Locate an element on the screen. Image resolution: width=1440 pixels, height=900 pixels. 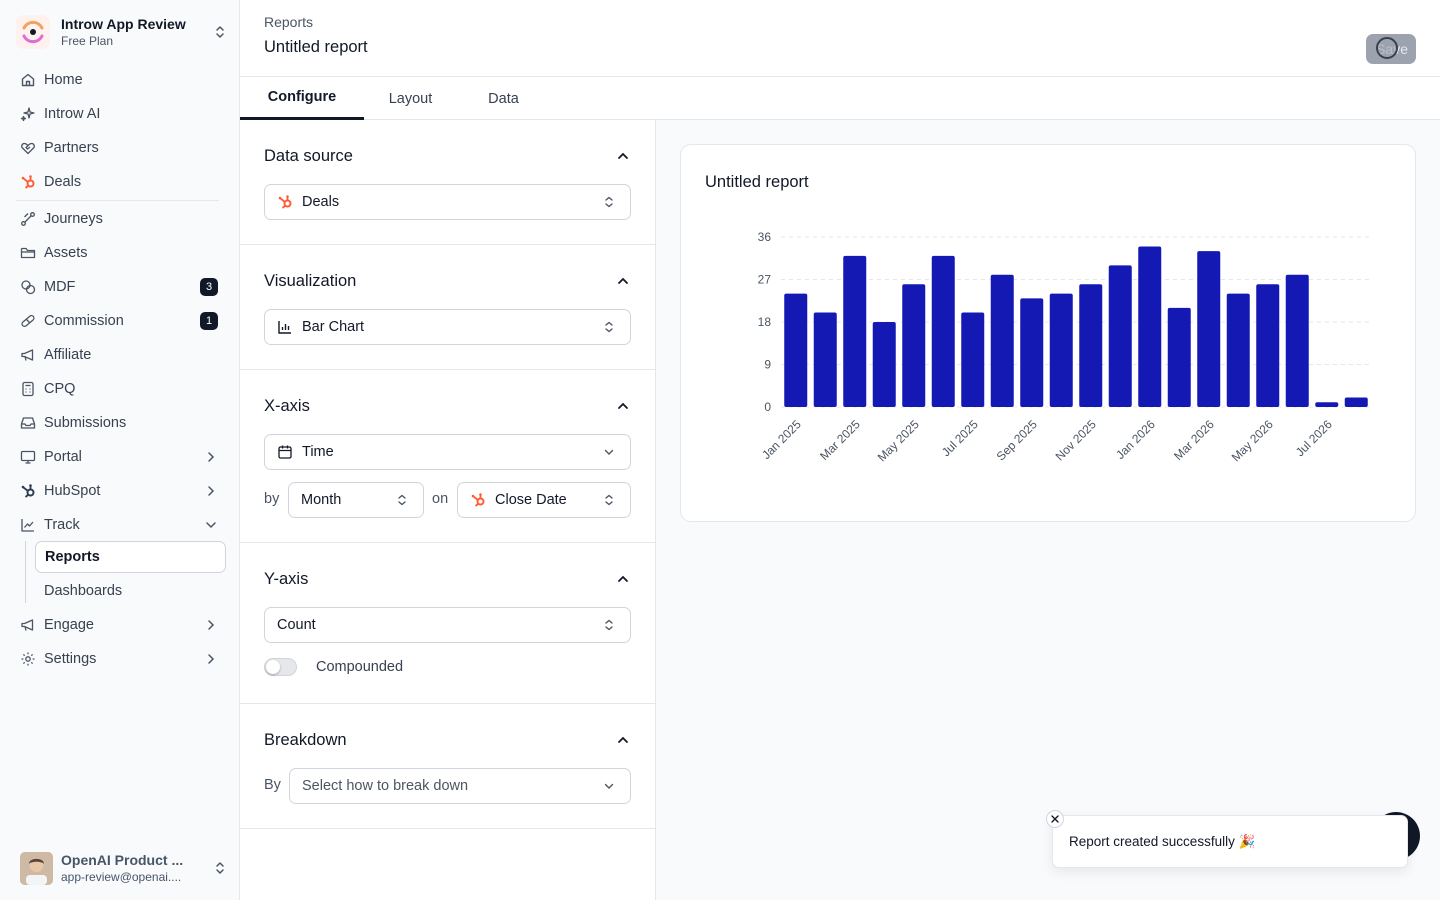
select-placeholder: Select how to break down is located at coordinates (385, 786).